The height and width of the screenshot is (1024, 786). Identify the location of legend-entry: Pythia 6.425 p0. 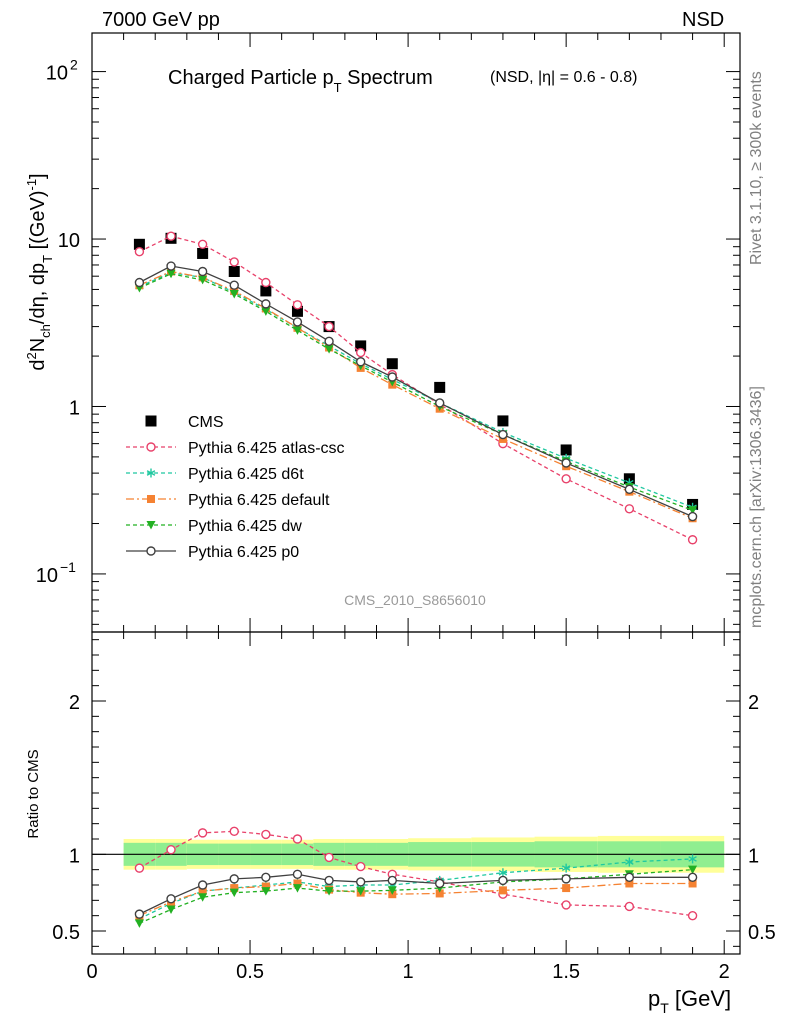
(212, 552).